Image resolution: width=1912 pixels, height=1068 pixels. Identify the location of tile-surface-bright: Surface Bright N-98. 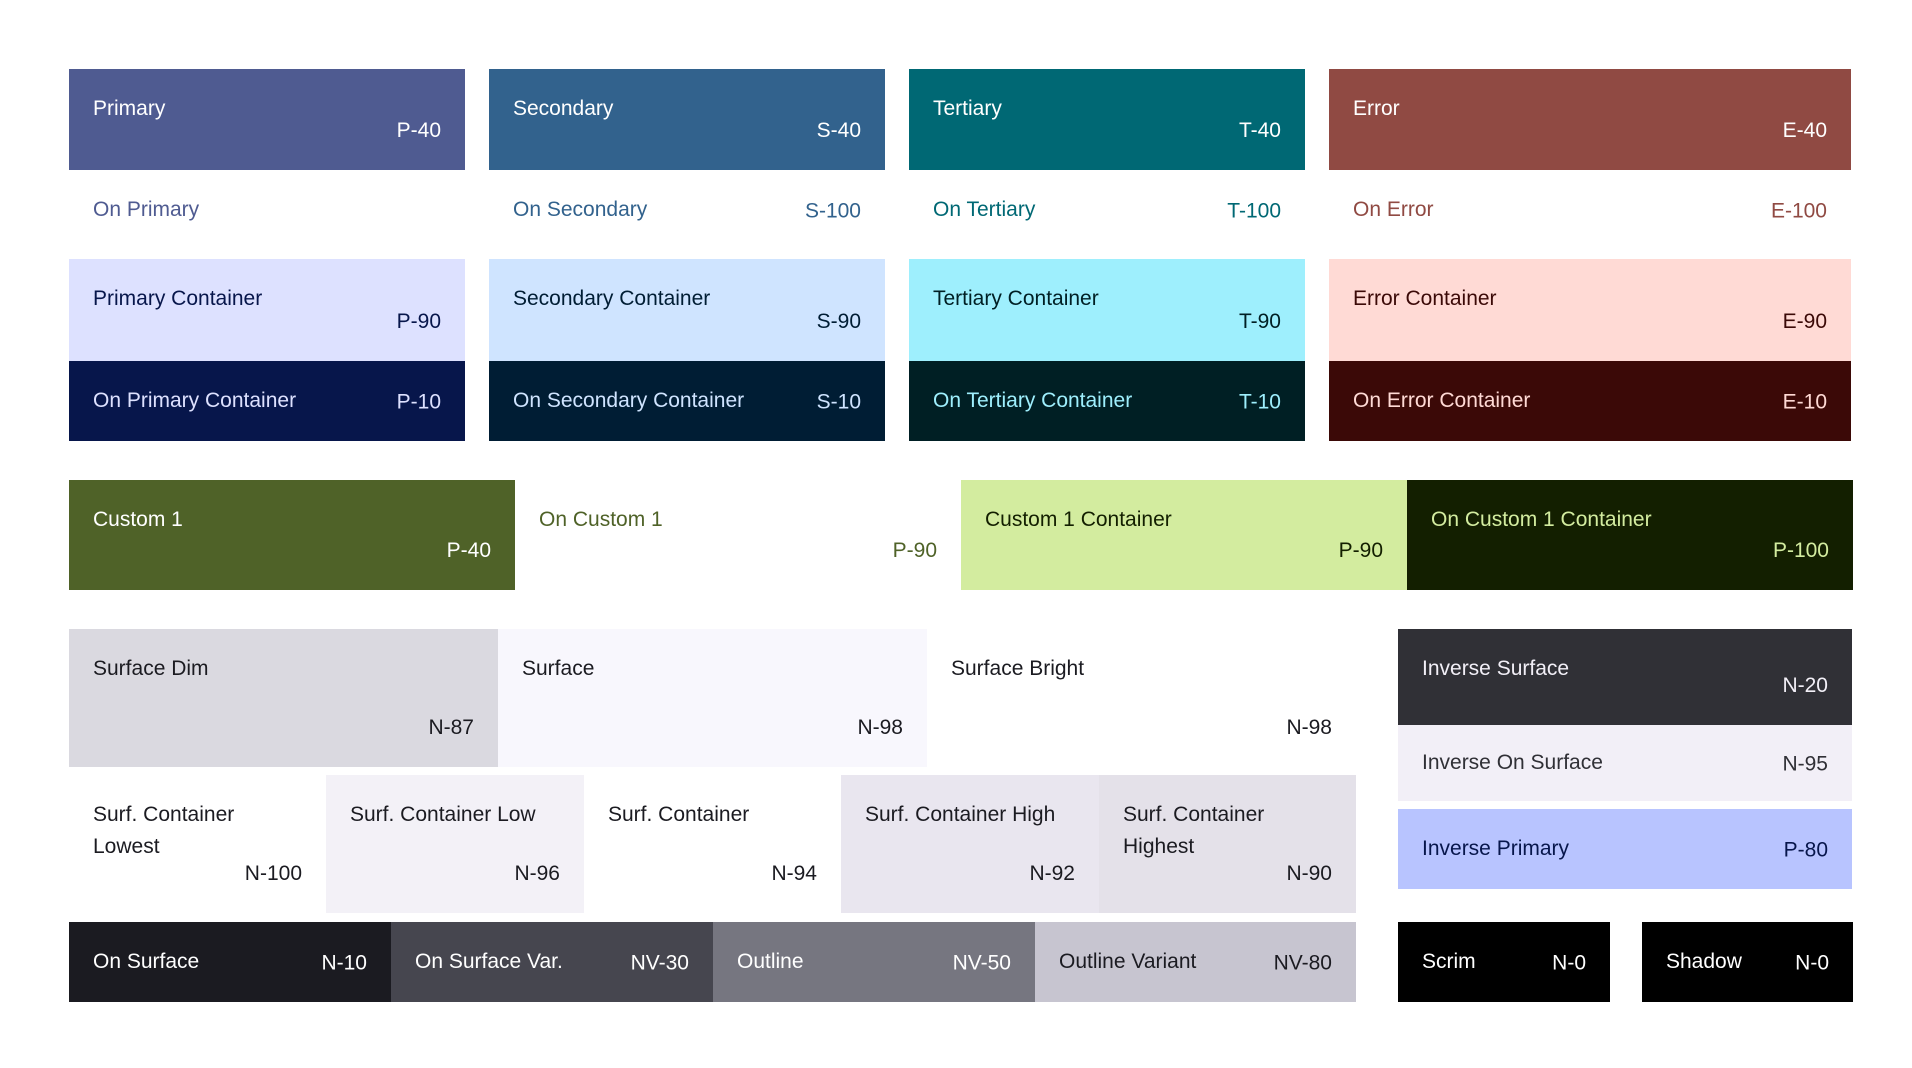
(1141, 698).